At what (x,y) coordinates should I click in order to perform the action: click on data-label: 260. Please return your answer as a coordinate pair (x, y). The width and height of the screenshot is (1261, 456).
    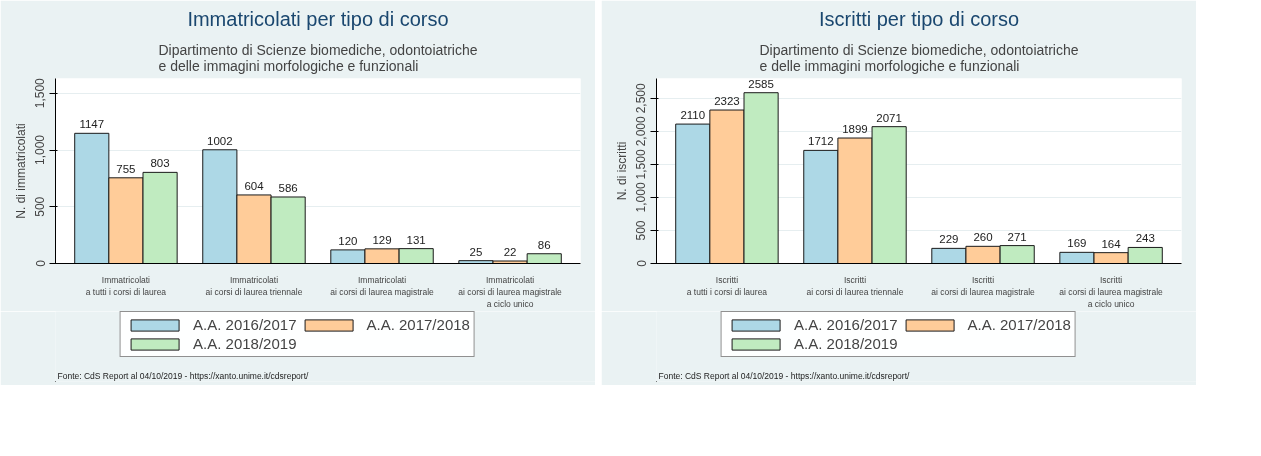
    Looking at the image, I should click on (983, 237).